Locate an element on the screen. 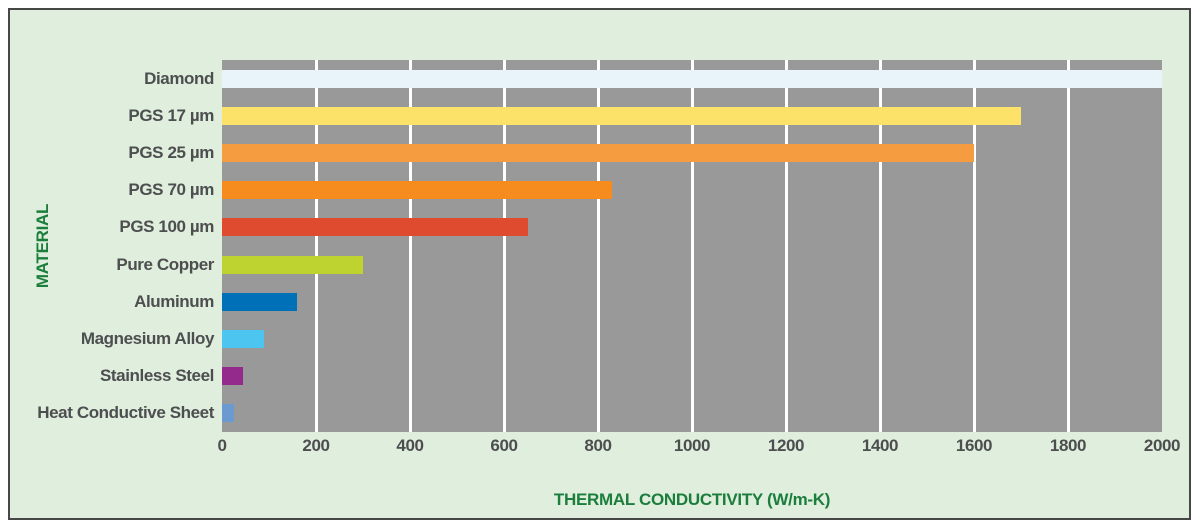 Image resolution: width=1200 pixels, height=529 pixels. x-tick-label-800: 800 is located at coordinates (598, 445).